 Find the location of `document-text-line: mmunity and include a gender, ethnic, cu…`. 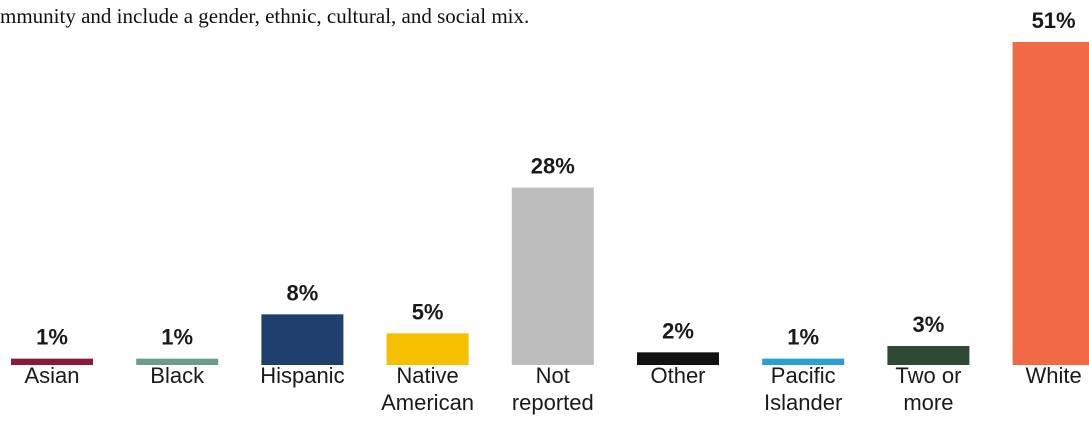

document-text-line: mmunity and include a gender, ethnic, cu… is located at coordinates (265, 16).